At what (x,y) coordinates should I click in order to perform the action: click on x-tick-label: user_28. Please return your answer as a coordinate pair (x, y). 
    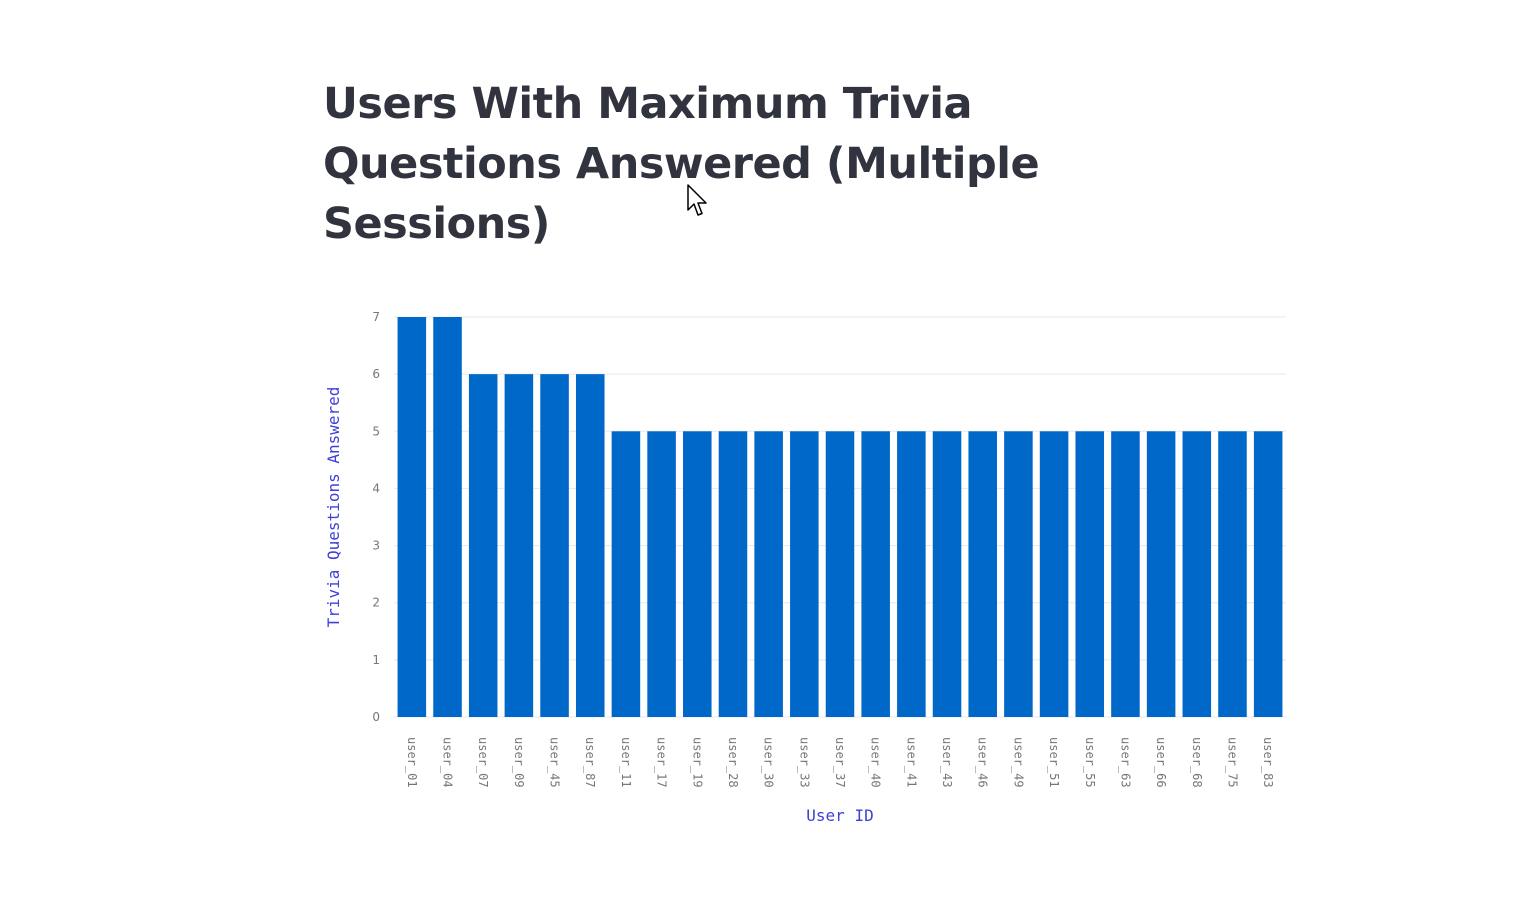
    Looking at the image, I should click on (733, 762).